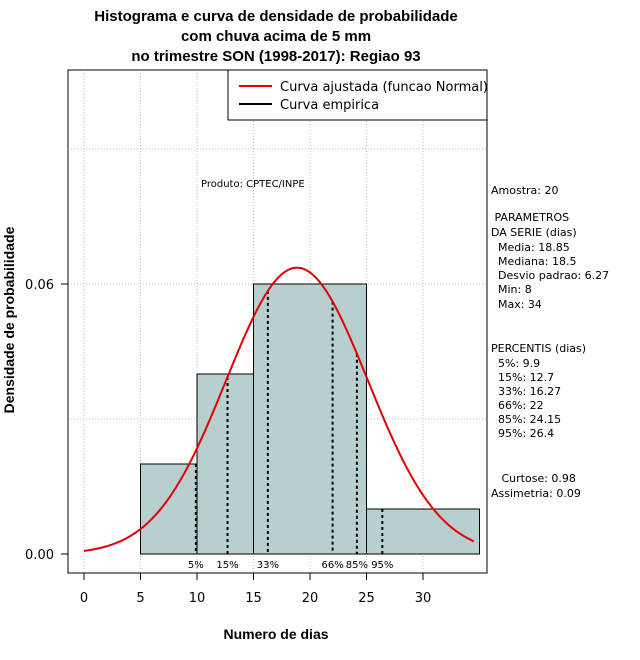  What do you see at coordinates (530, 247) in the screenshot?
I see `param-mean: Media: 18.85` at bounding box center [530, 247].